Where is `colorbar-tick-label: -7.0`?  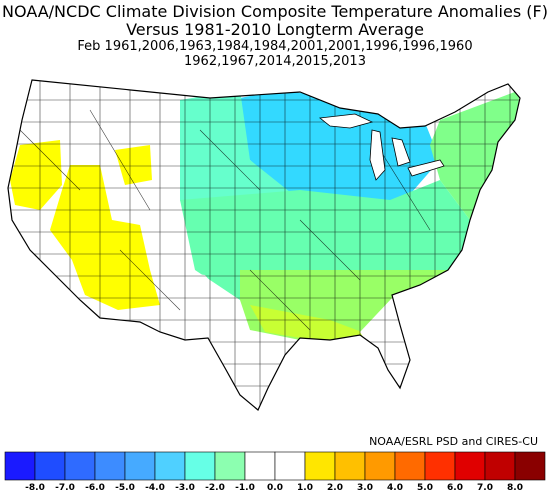
colorbar-tick-label: -7.0 is located at coordinates (65, 487).